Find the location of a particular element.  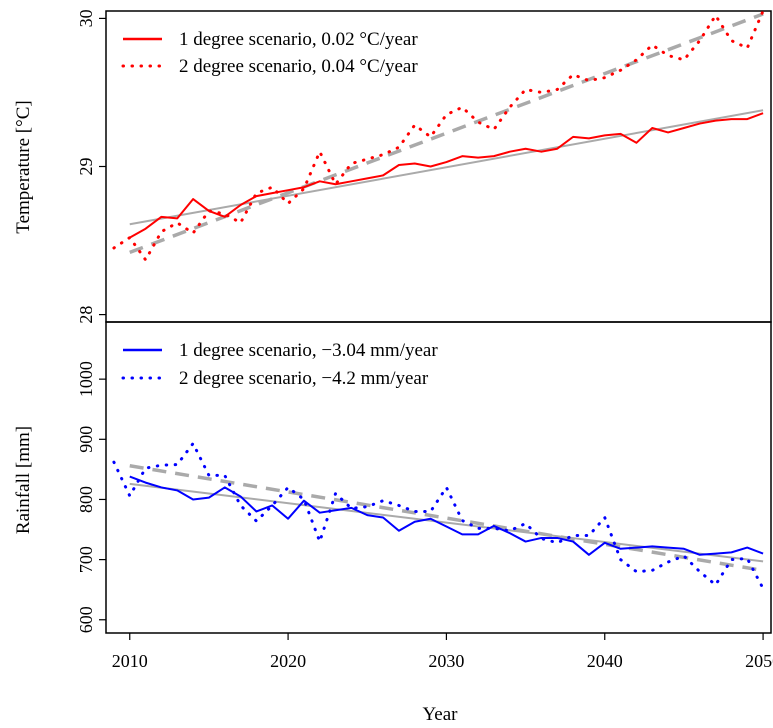

rainfall-y-tick-label: 900 is located at coordinates (86, 439).